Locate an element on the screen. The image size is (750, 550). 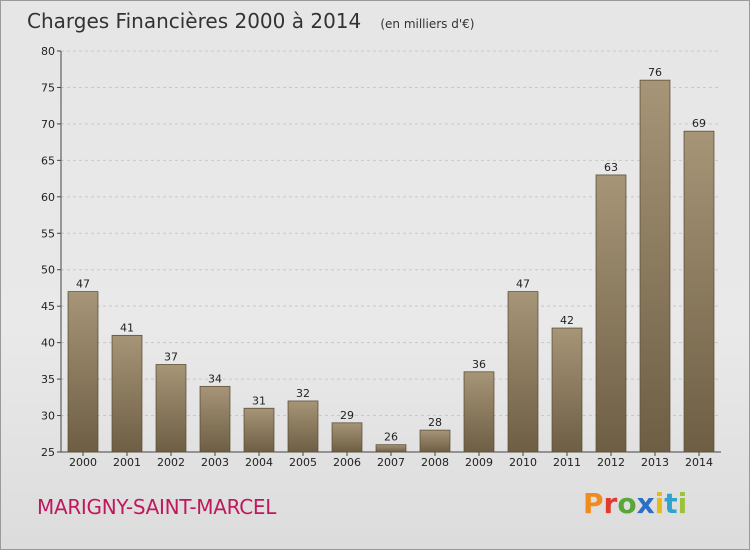
brand-letter: x is located at coordinates (645, 503).